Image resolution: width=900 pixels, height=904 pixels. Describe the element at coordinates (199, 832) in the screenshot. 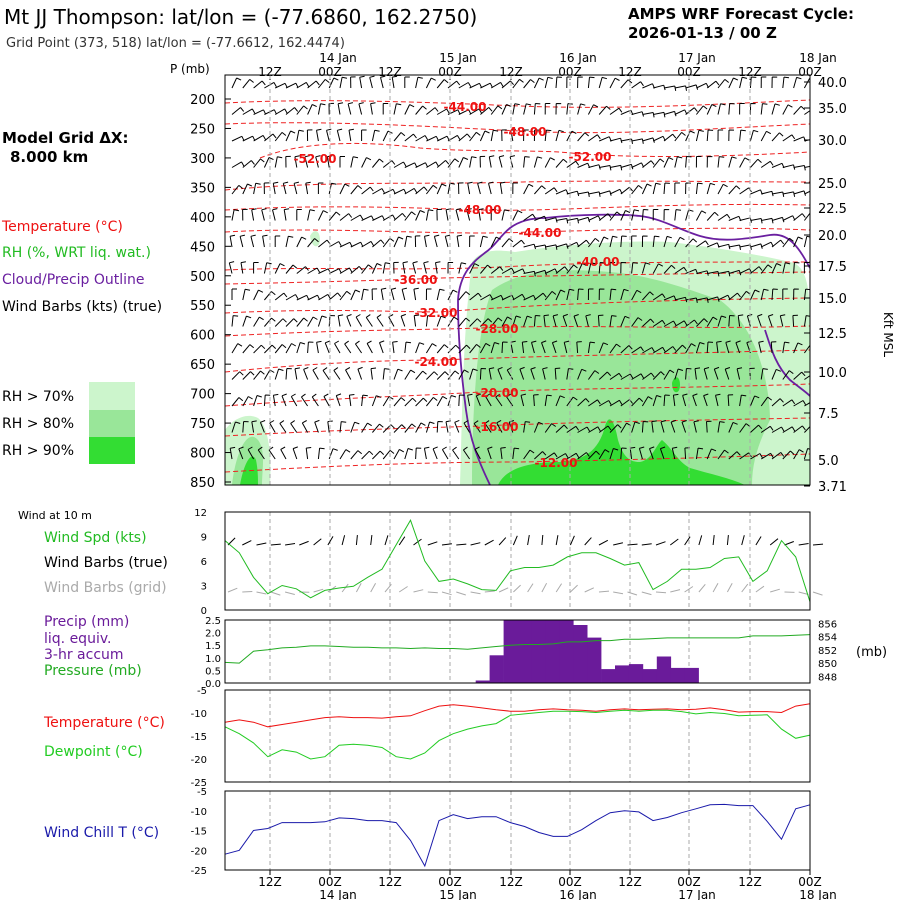

I see `windchill-axis: -5-10-15-20-25` at that location.